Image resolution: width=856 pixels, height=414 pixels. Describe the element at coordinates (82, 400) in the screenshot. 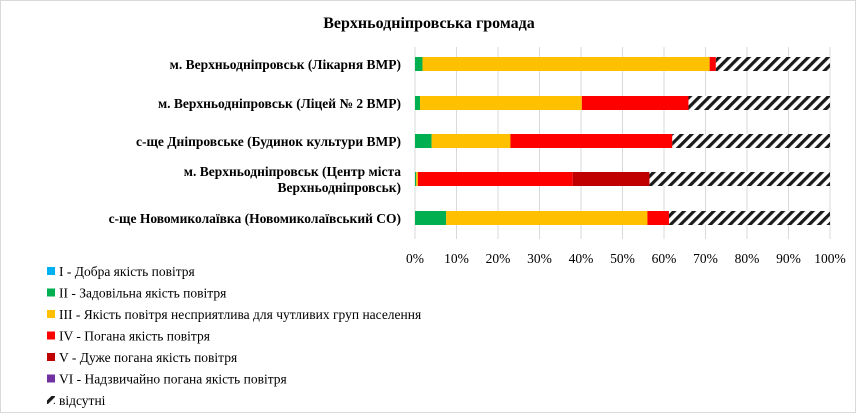

I see `legend-label: відсутні` at that location.